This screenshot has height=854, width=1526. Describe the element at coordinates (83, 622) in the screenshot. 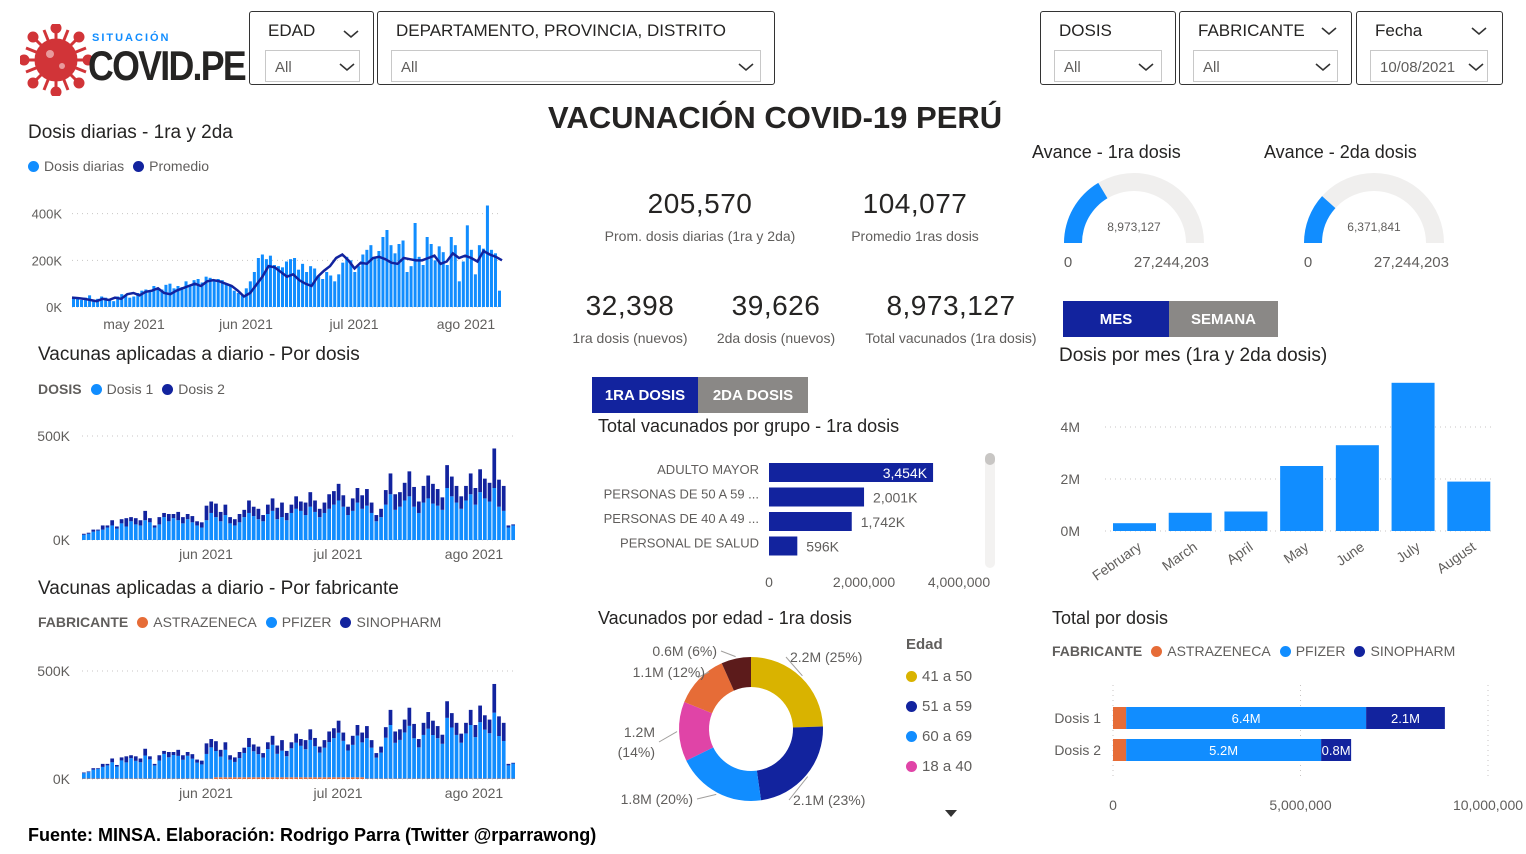

I see `legend-title: FABRICANTE` at that location.